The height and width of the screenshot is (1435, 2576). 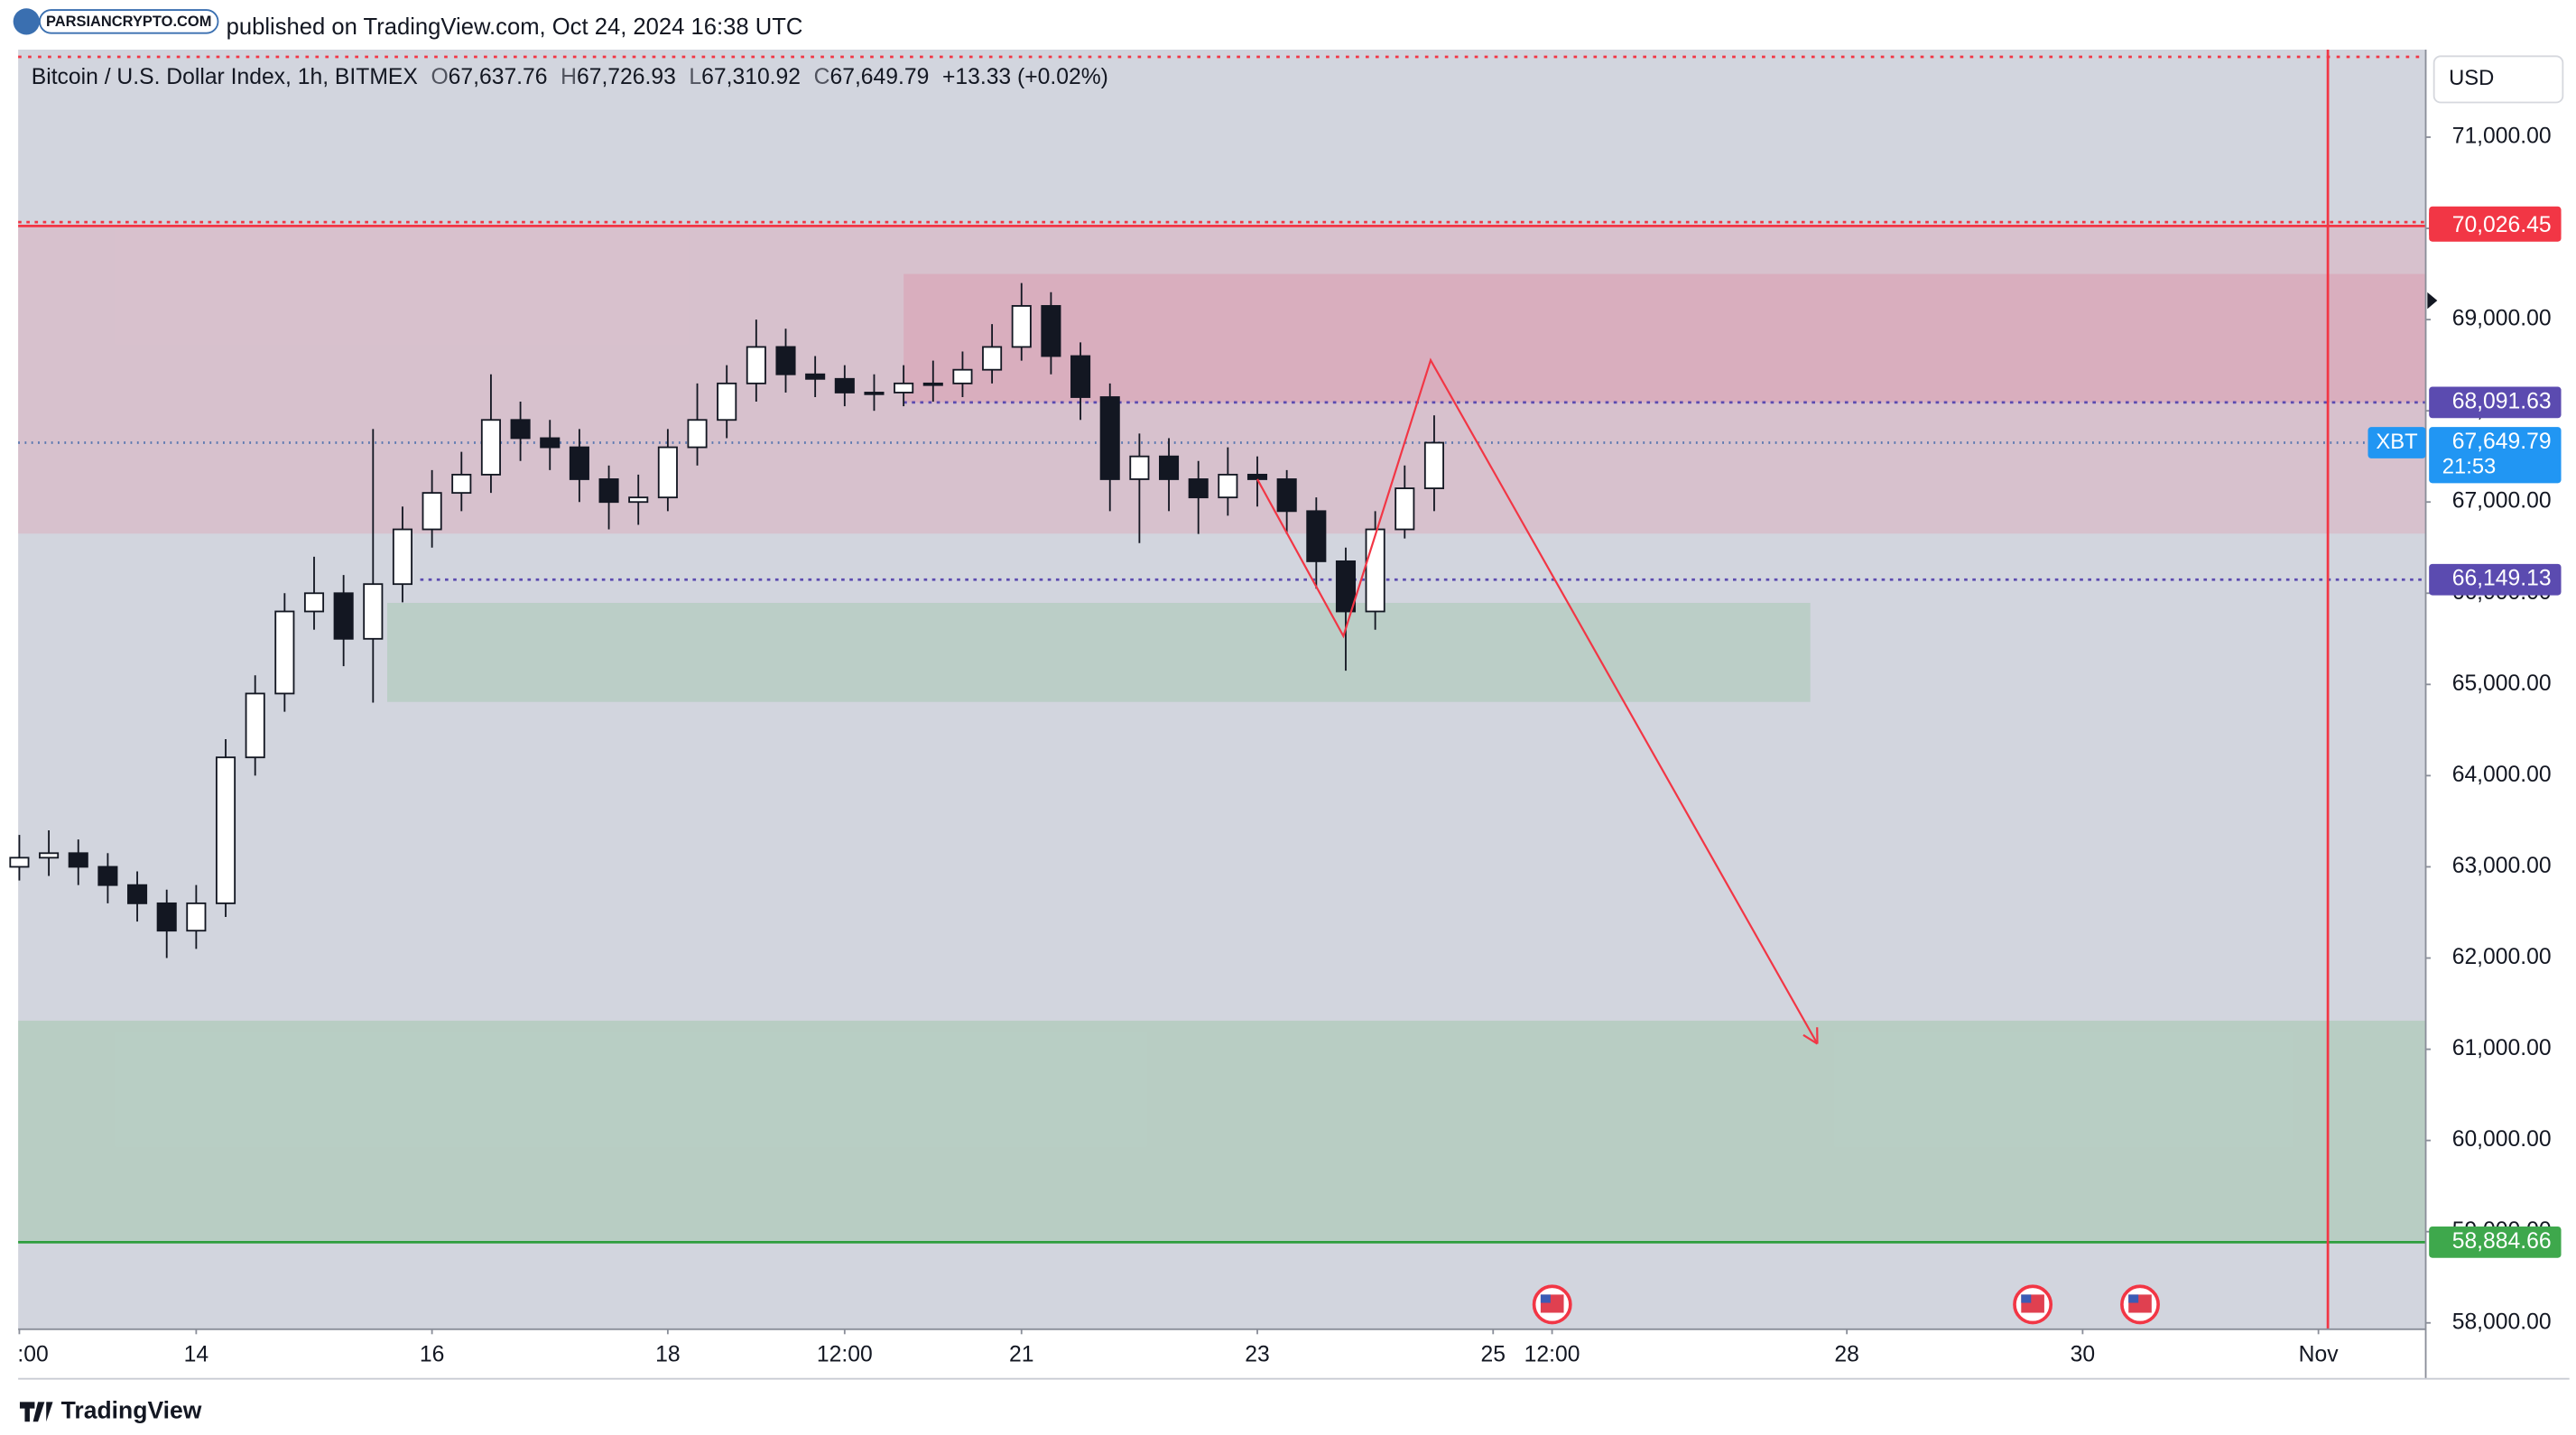 I want to click on y-tick-label: 63,000.00, so click(x=2502, y=866).